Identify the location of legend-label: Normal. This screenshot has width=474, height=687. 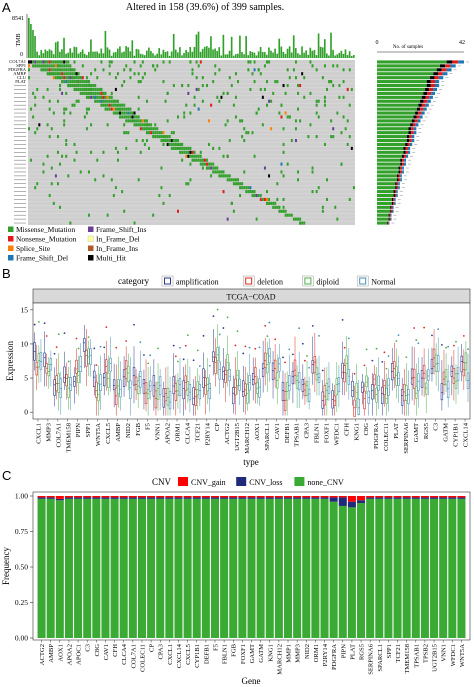
(383, 282).